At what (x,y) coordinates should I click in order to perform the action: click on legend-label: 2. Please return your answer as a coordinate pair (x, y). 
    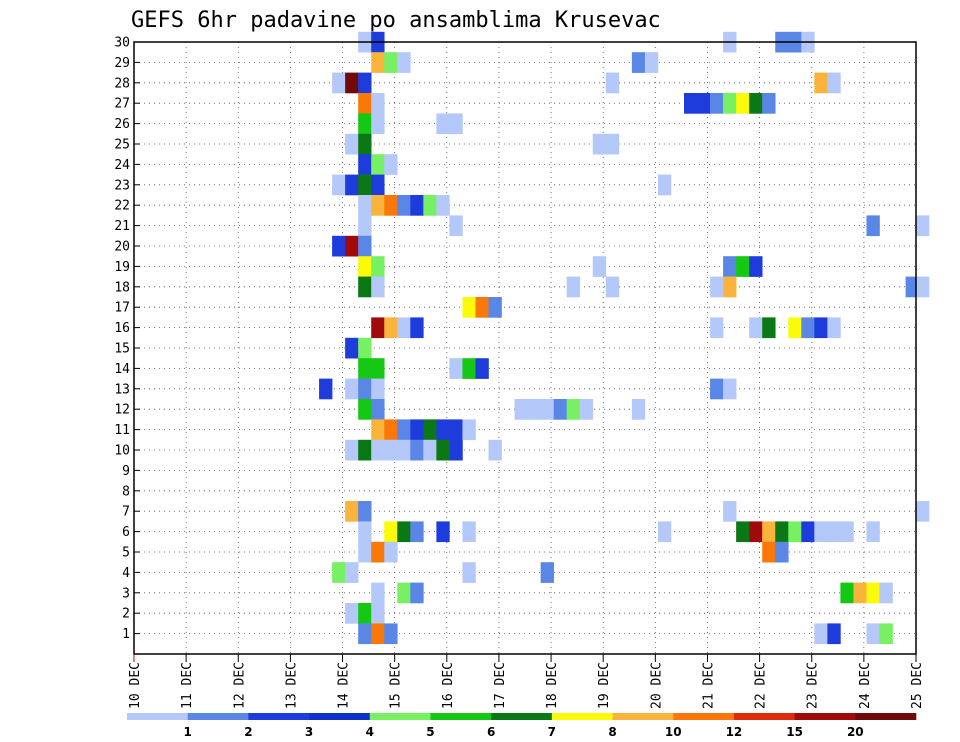
    Looking at the image, I should click on (248, 732).